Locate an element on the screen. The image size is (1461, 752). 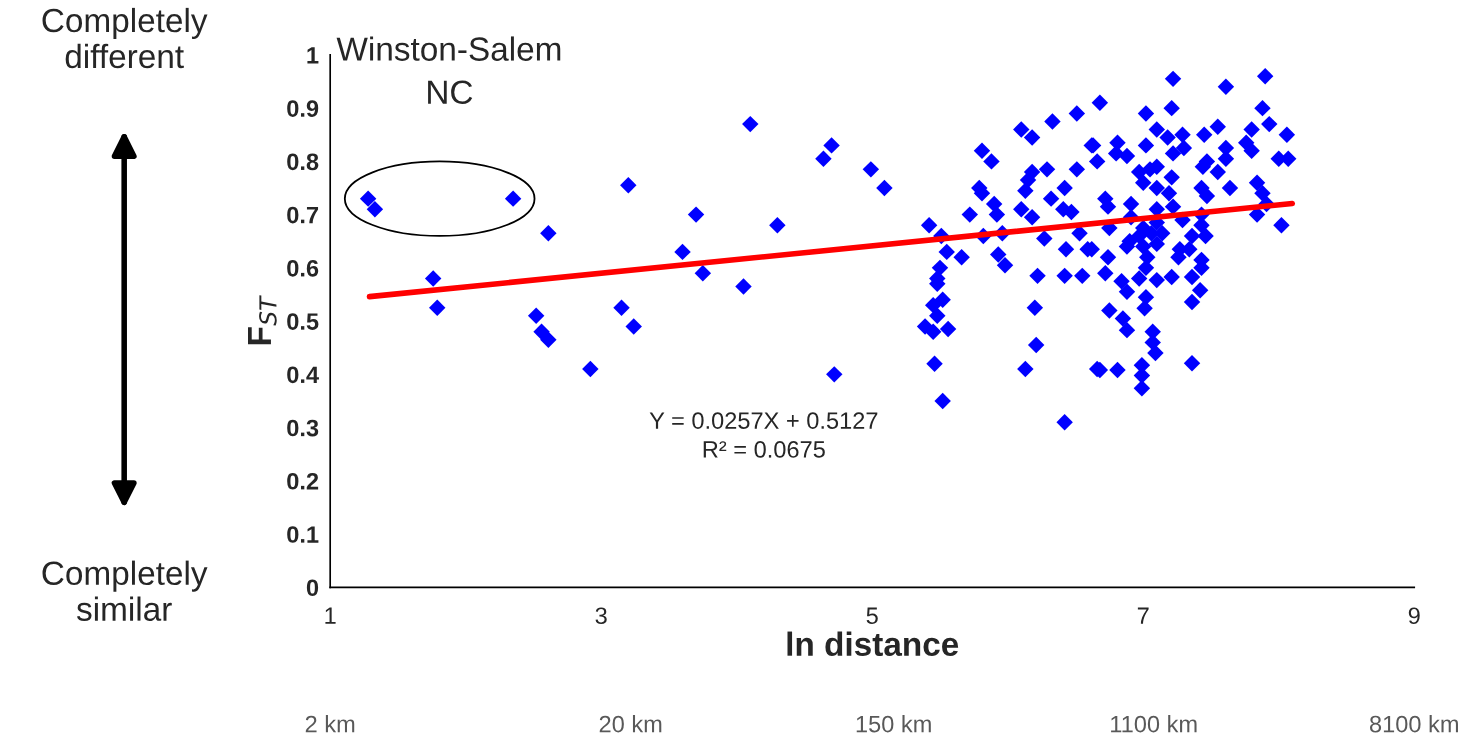
y-tick-label: 0.6 is located at coordinates (303, 268).